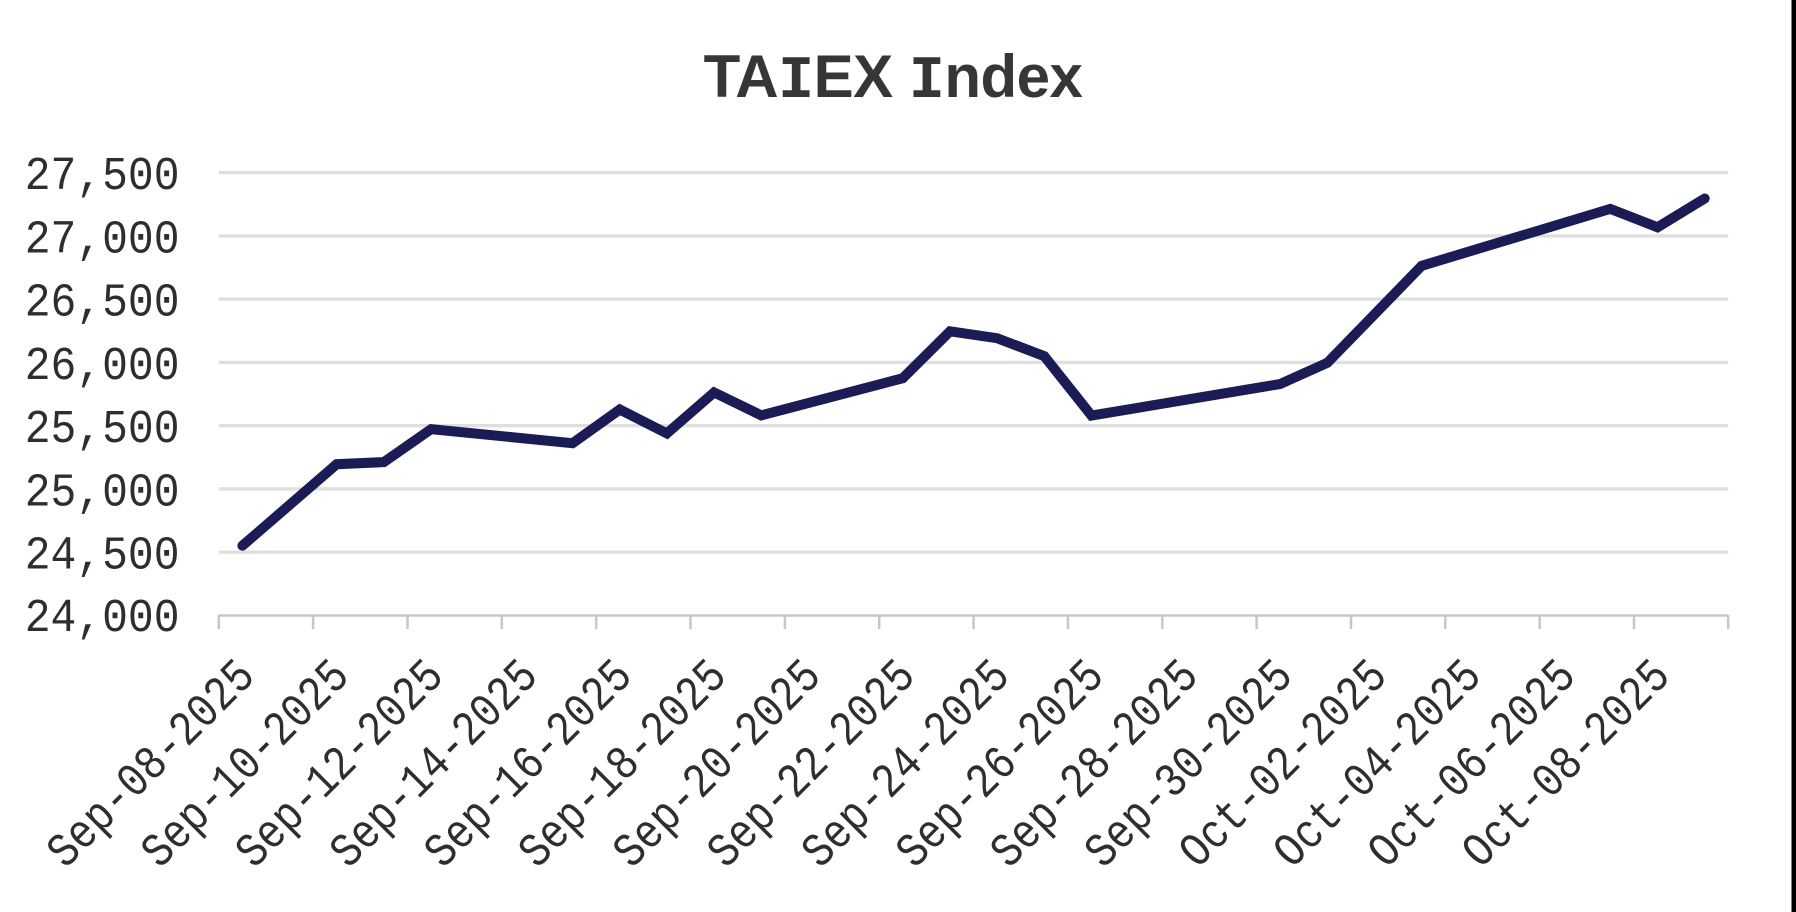 The image size is (1796, 912). Describe the element at coordinates (102, 366) in the screenshot. I see `svg-text: 26,000` at that location.